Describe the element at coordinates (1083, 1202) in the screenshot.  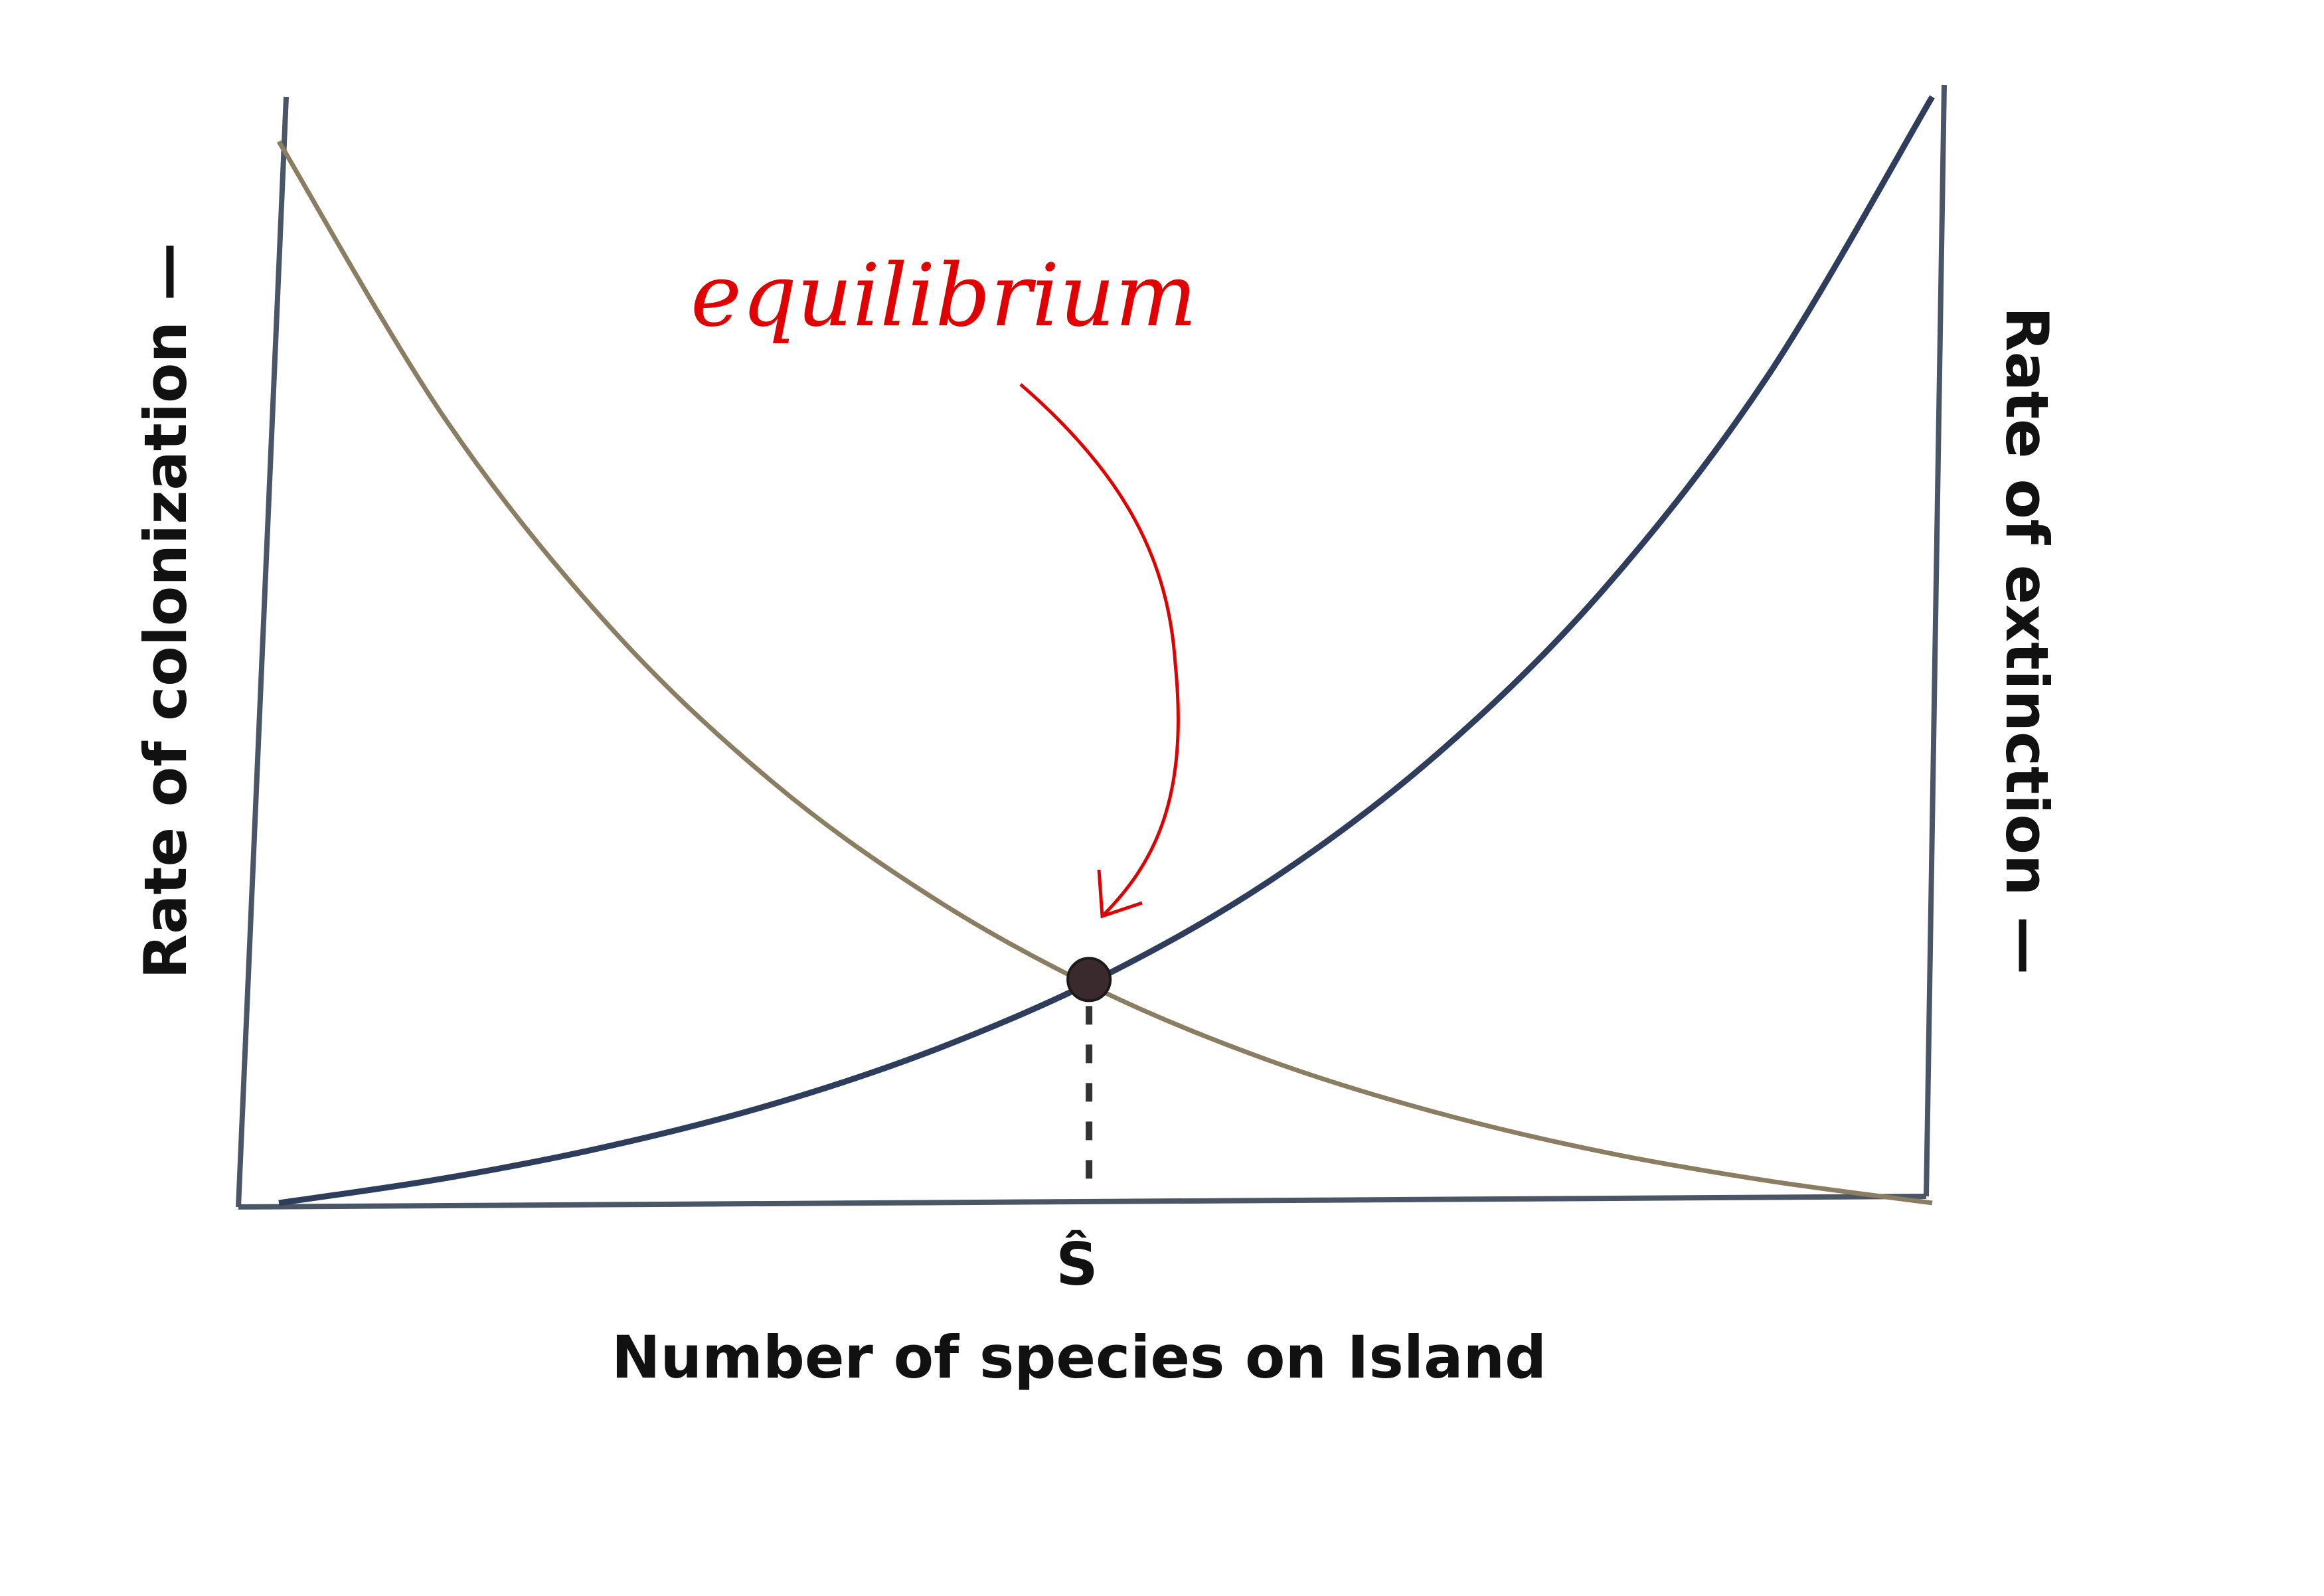
I see `x-axis` at that location.